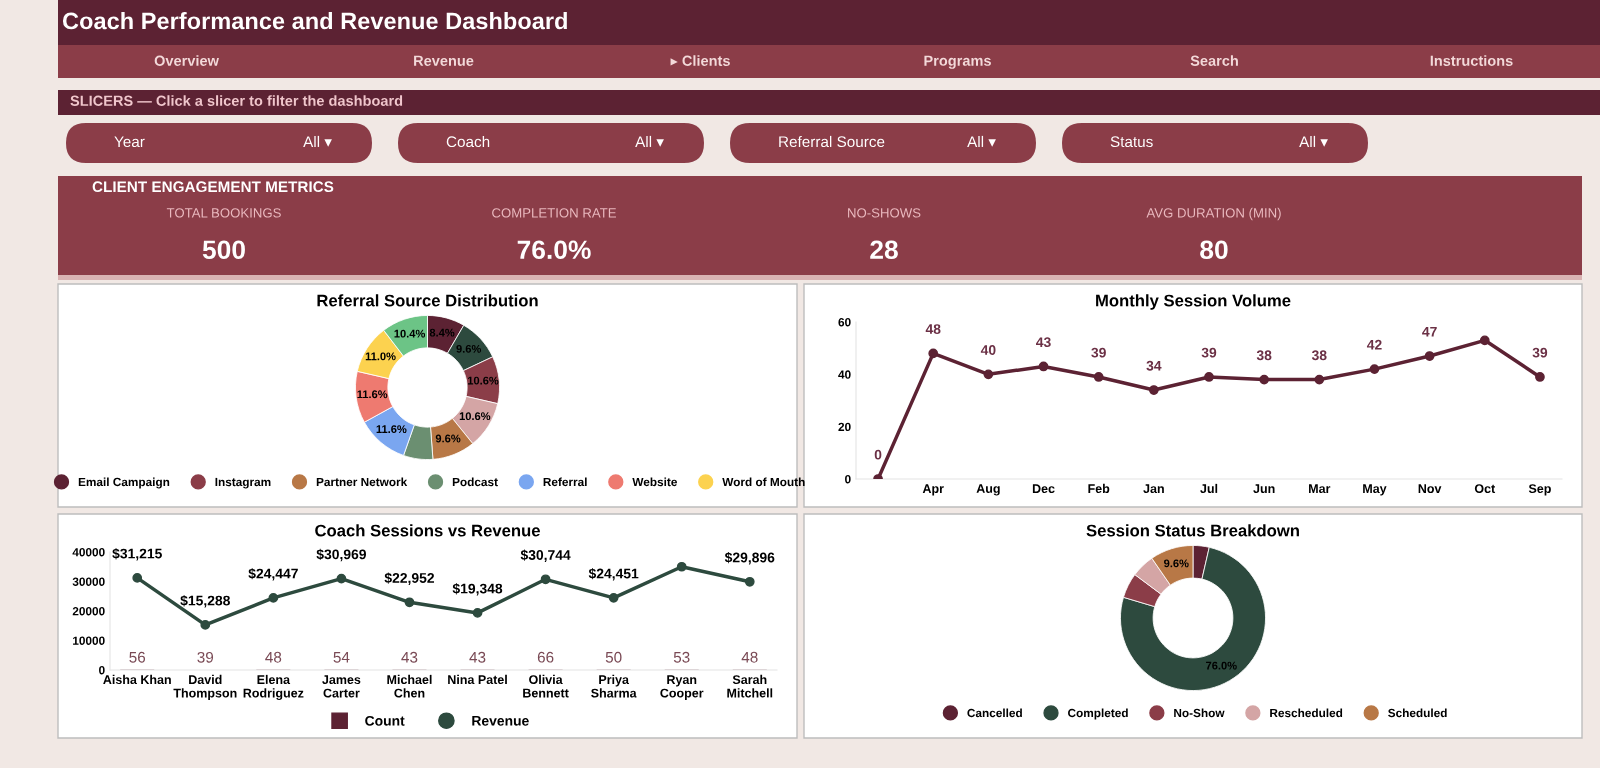 The image size is (1600, 768). Describe the element at coordinates (137, 554) in the screenshot. I see `data-label: $31,215` at that location.